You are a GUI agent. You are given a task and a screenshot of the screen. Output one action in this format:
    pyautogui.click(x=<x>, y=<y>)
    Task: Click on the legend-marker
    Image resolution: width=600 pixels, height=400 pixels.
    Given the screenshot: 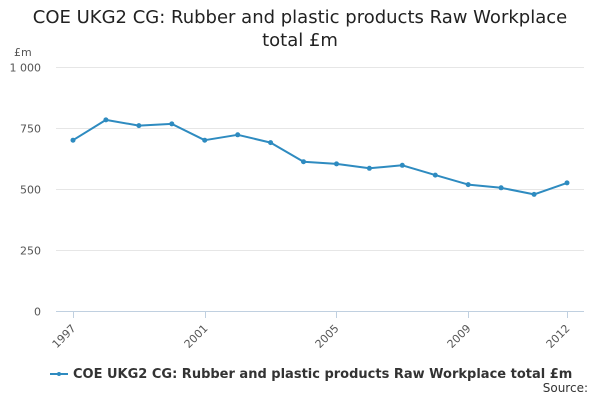 What is the action you would take?
    pyautogui.click(x=59, y=374)
    